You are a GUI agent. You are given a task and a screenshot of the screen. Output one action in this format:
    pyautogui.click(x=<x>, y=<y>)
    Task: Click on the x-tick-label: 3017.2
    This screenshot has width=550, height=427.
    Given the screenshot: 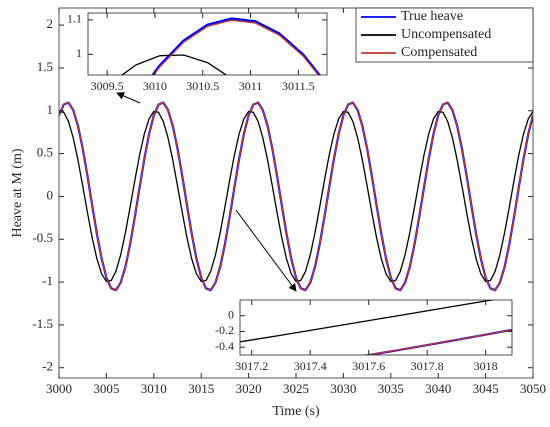 What is the action you would take?
    pyautogui.click(x=251, y=366)
    